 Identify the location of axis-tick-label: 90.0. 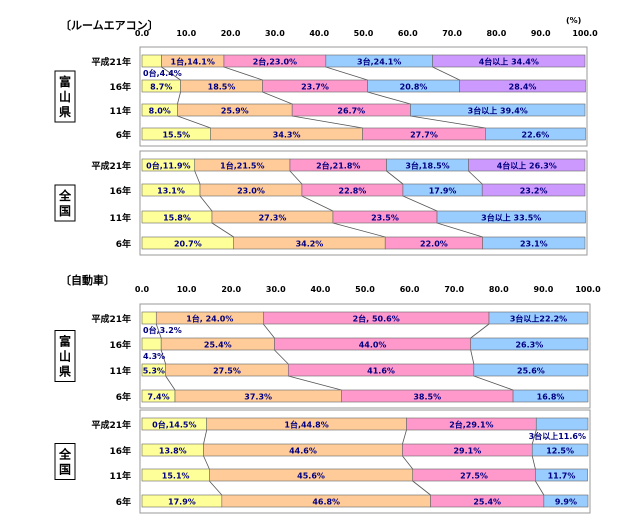
(544, 289).